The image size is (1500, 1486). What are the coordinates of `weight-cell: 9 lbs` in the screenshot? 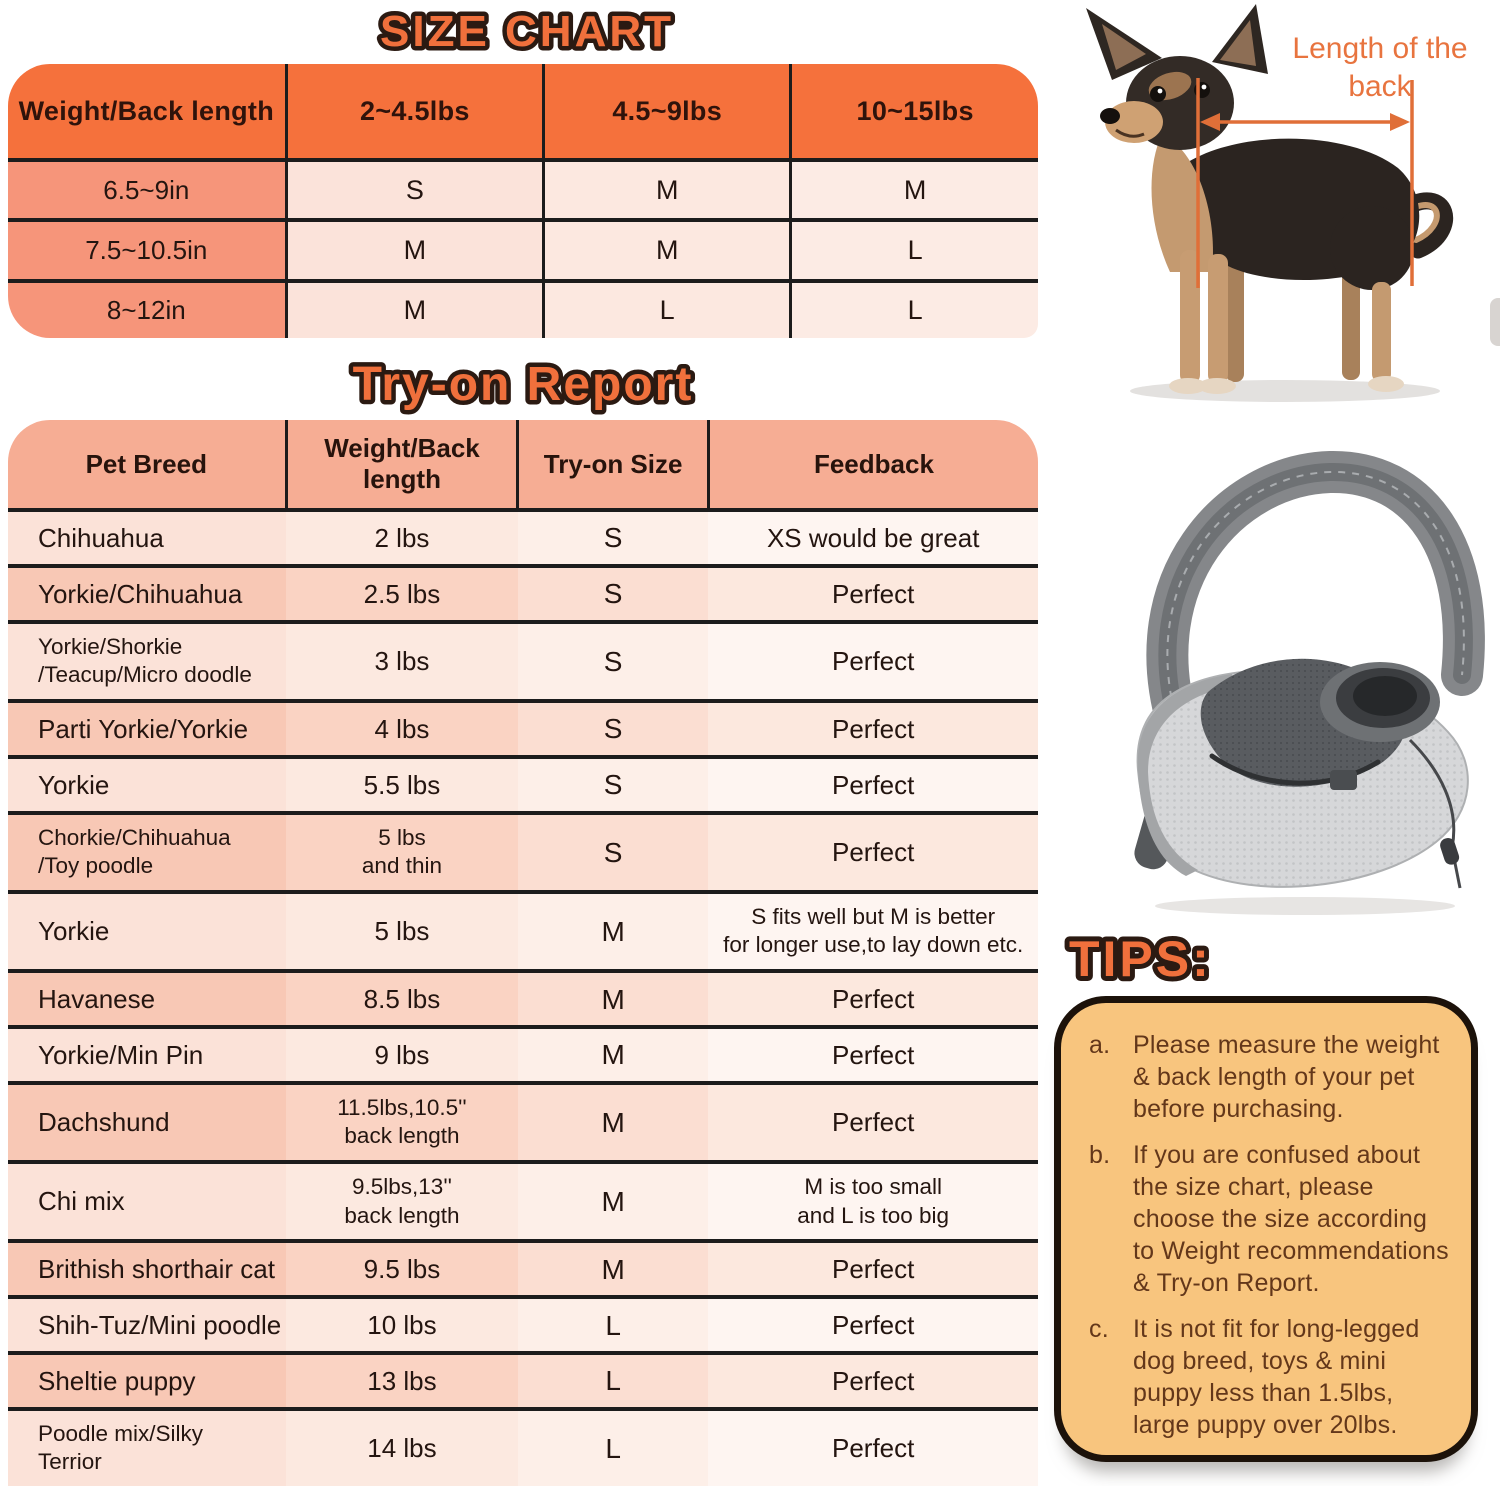 It's located at (402, 1053).